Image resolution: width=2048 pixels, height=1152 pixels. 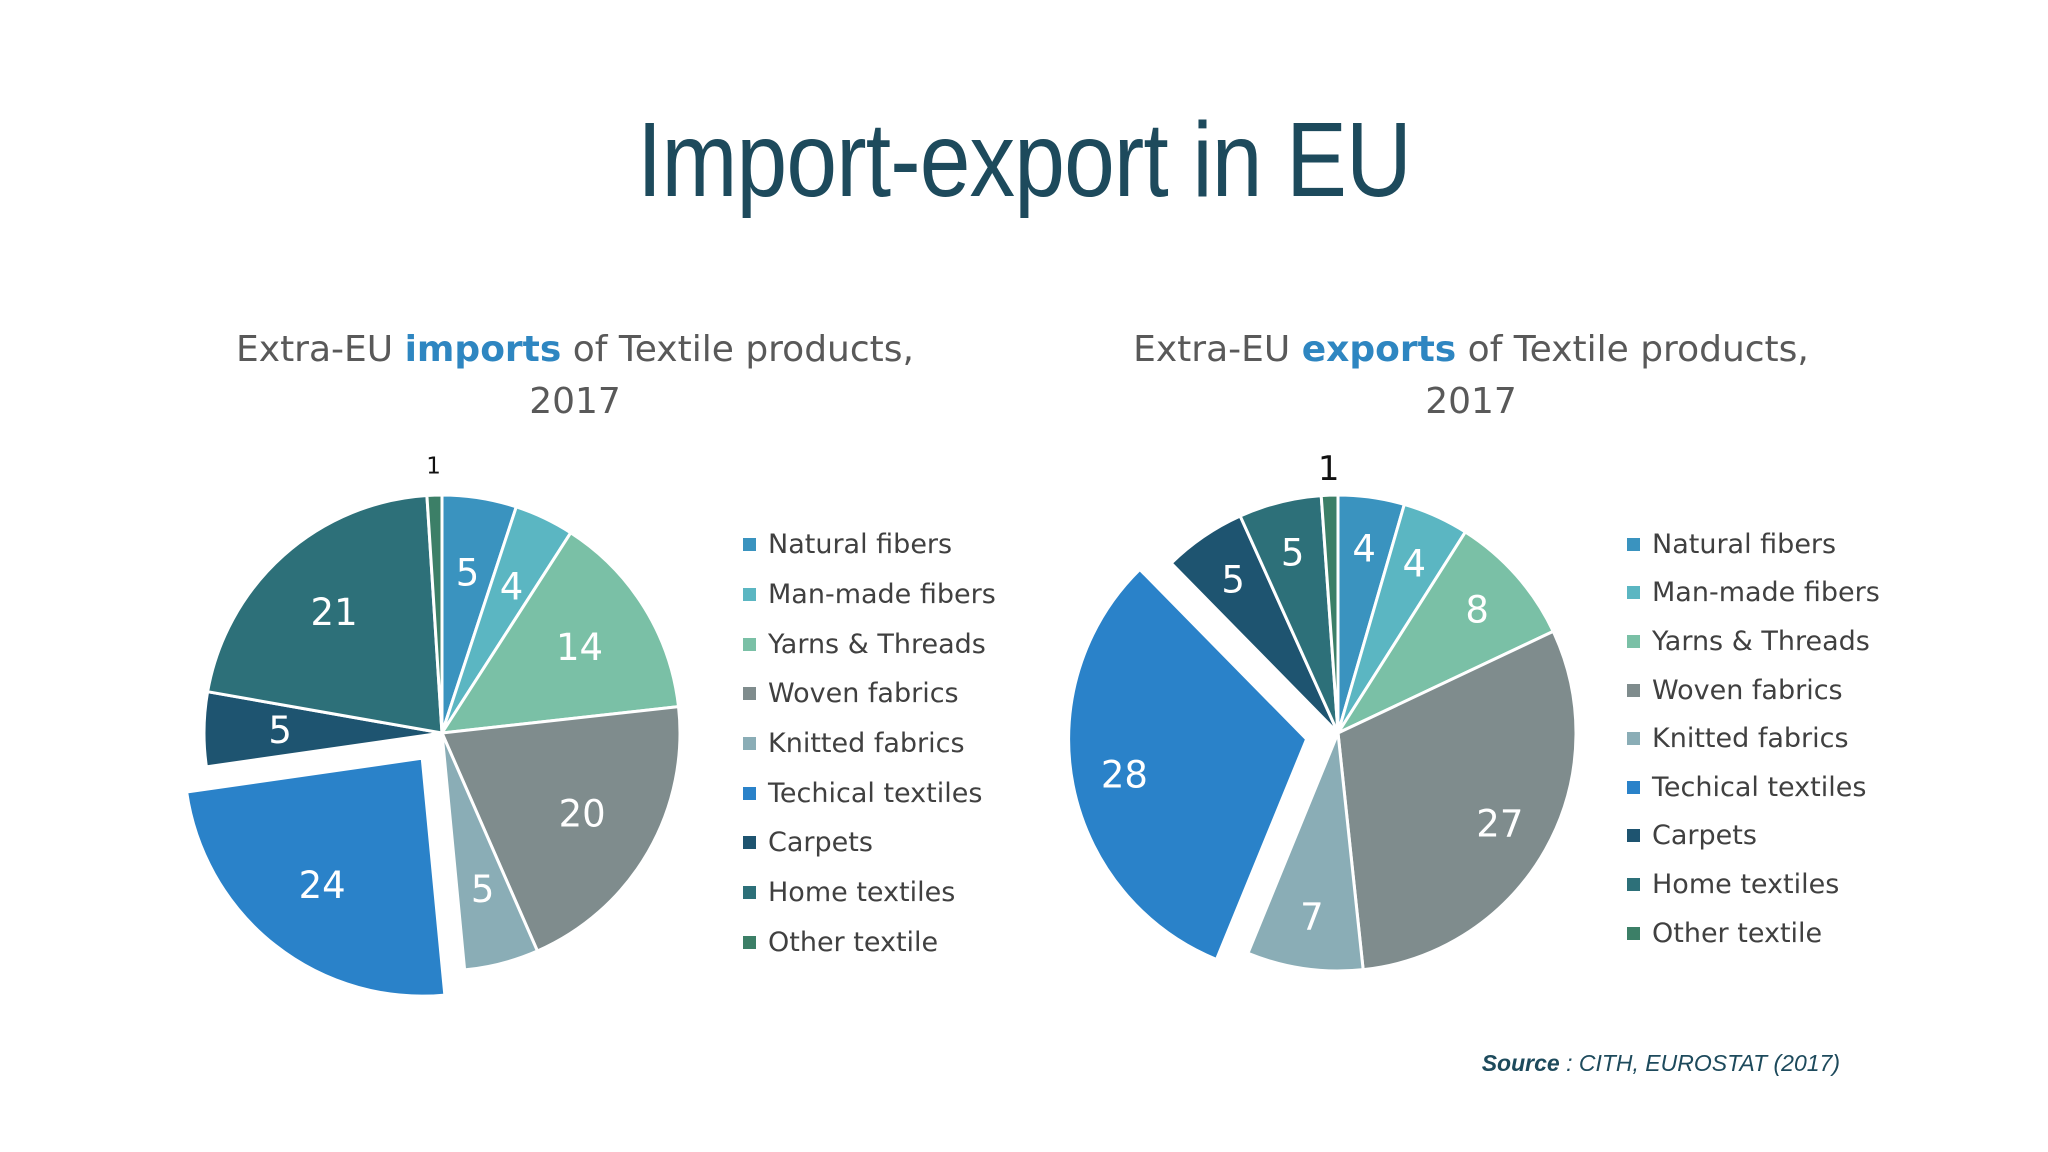 I want to click on imports-slice-other-textile, so click(x=434, y=614).